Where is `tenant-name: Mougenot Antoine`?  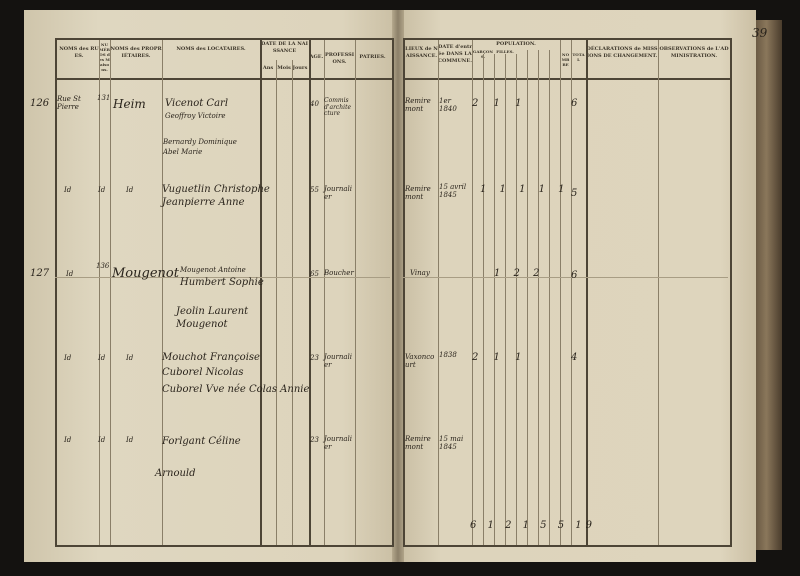 tenant-name: Mougenot Antoine is located at coordinates (213, 270).